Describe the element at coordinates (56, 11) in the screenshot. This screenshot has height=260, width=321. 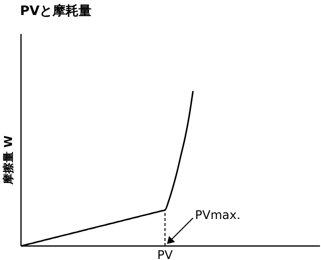
I see `chart-title: PVと摩耗量` at that location.